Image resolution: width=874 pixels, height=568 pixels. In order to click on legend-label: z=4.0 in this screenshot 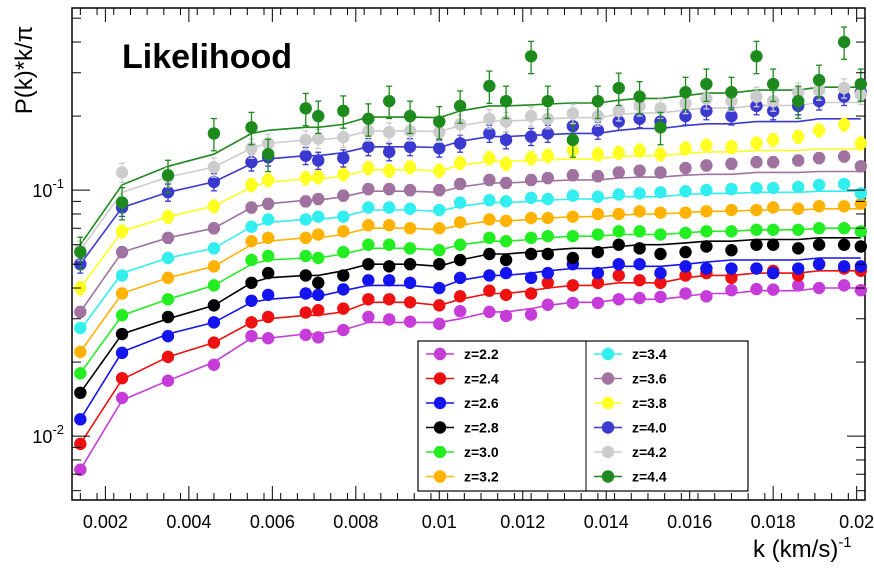, I will do `click(649, 428)`.